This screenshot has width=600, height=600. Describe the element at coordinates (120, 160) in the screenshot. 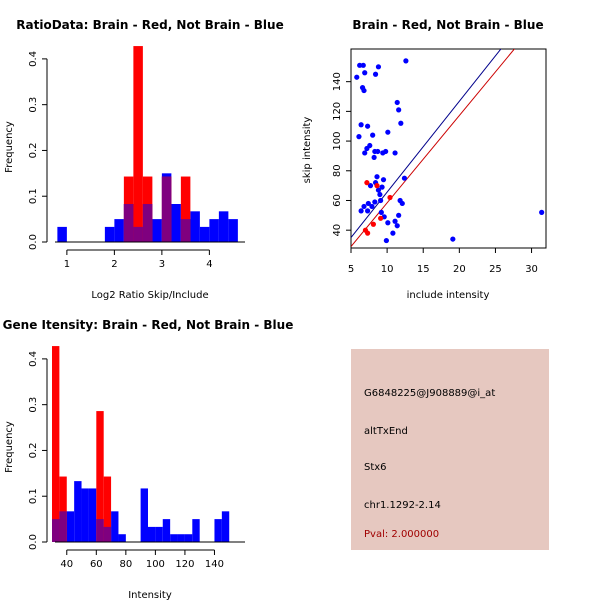

I see `ratio-histogram-axes: 1 2 3 4 0.0 0.1 0.2 0.3 0.4` at that location.